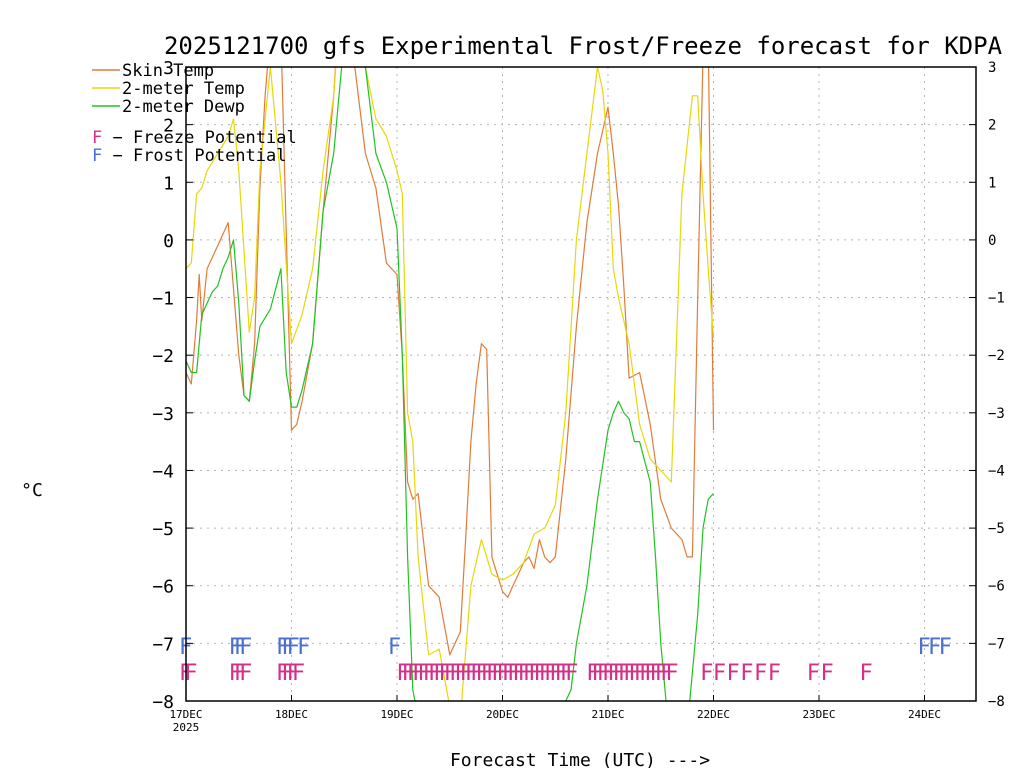  What do you see at coordinates (818, 714) in the screenshot?
I see `x-tick-label: 23DEC` at bounding box center [818, 714].